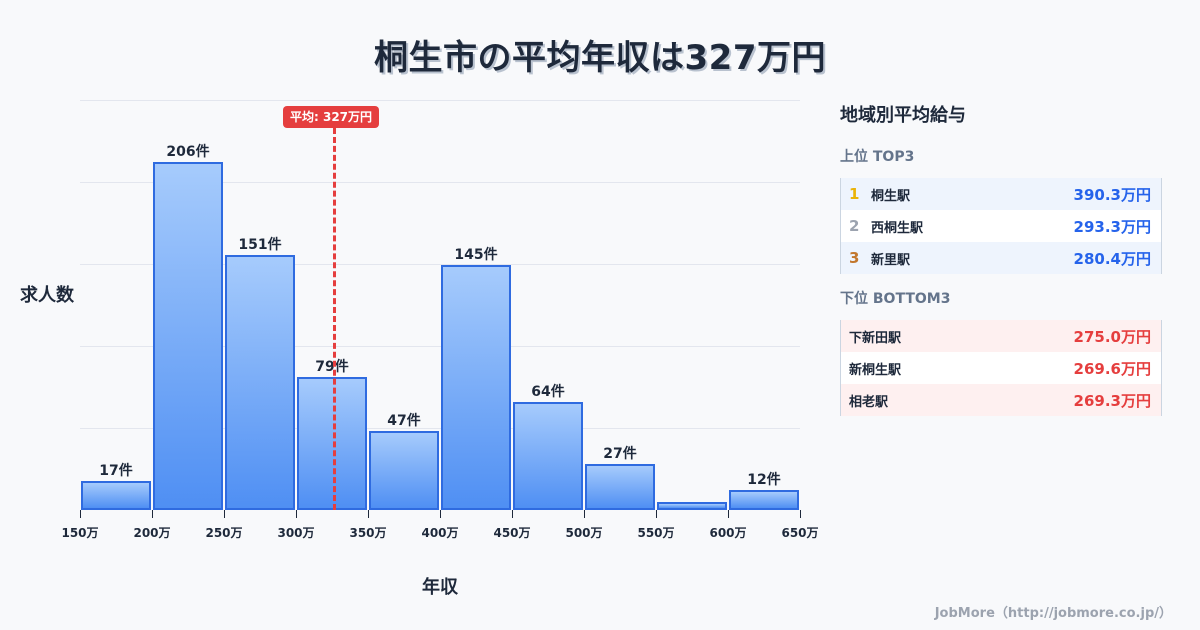  Describe the element at coordinates (332, 366) in the screenshot. I see `bar-value-label: 79件` at that location.